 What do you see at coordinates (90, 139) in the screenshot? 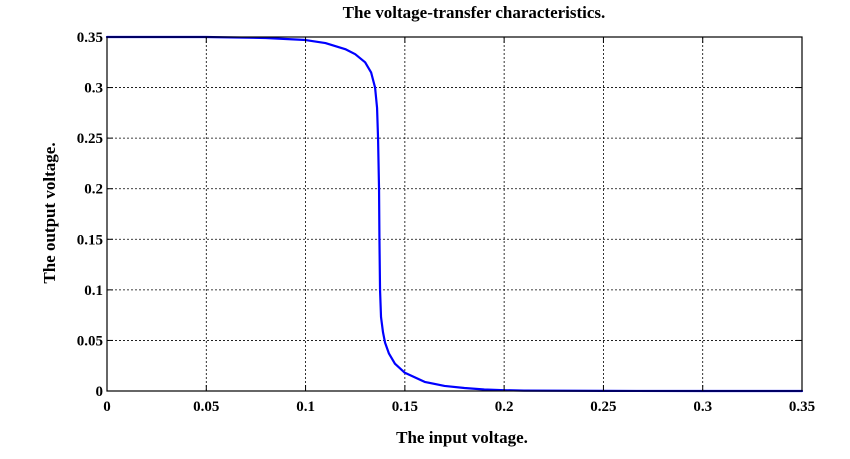
I see `y-tick-label: 0.25` at bounding box center [90, 139].